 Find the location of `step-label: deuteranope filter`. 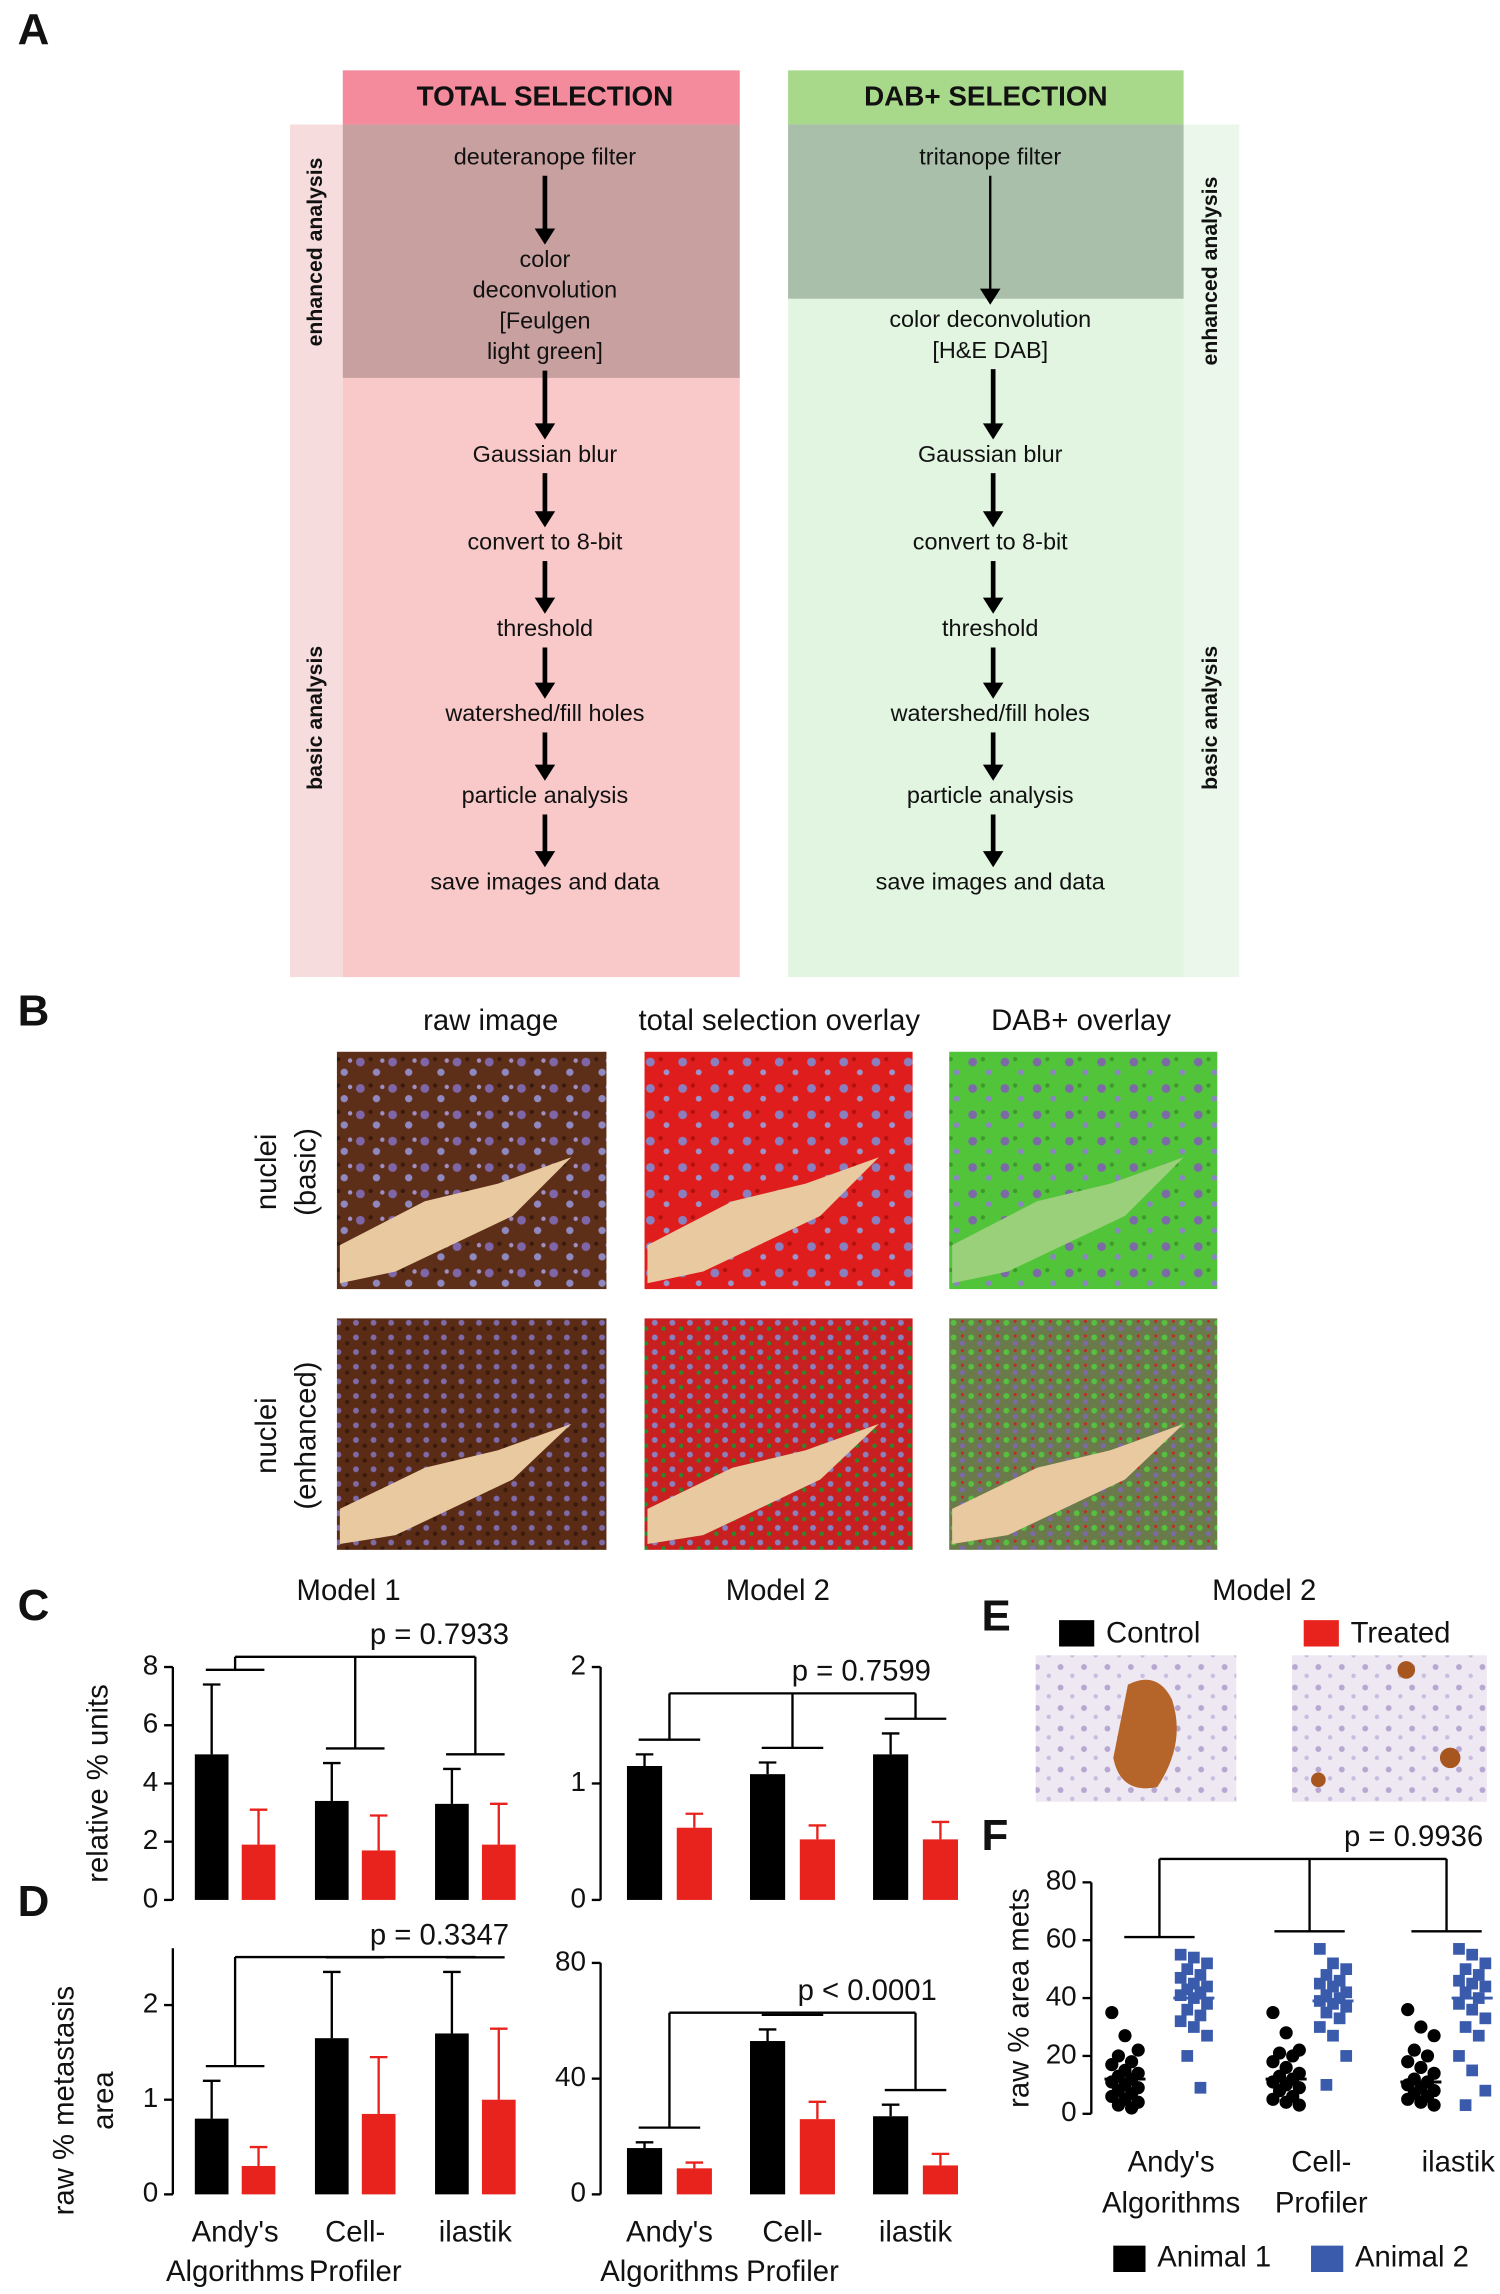

step-label: deuteranope filter is located at coordinates (545, 156).